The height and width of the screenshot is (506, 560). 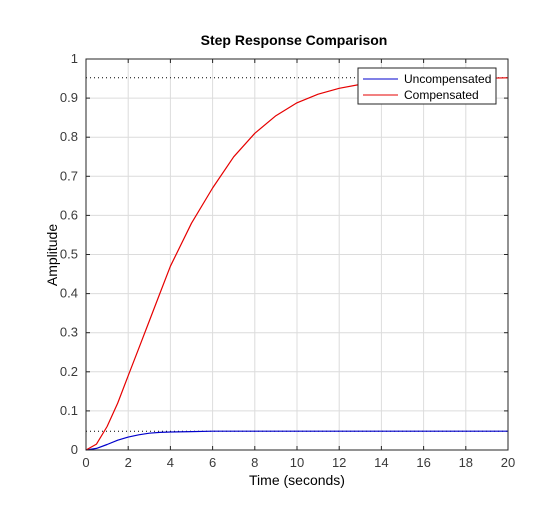 What do you see at coordinates (69, 293) in the screenshot?
I see `y-tick-label: 0.4` at bounding box center [69, 293].